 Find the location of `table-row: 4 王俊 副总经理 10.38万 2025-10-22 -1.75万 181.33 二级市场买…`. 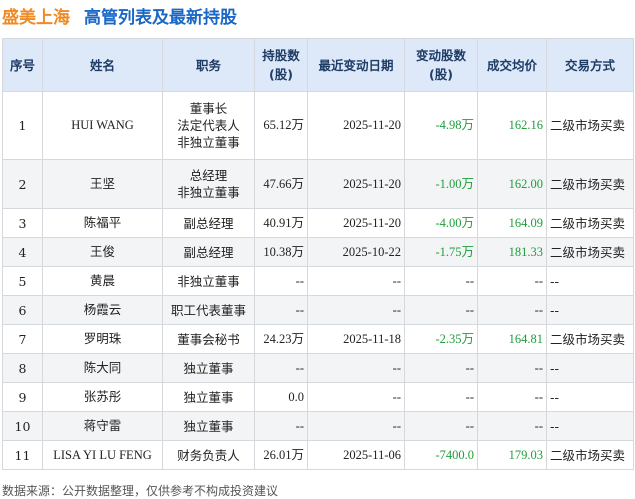

table-row: 4 王俊 副总经理 10.38万 2025-10-22 -1.75万 181.33 二级市场买… is located at coordinates (318, 252).